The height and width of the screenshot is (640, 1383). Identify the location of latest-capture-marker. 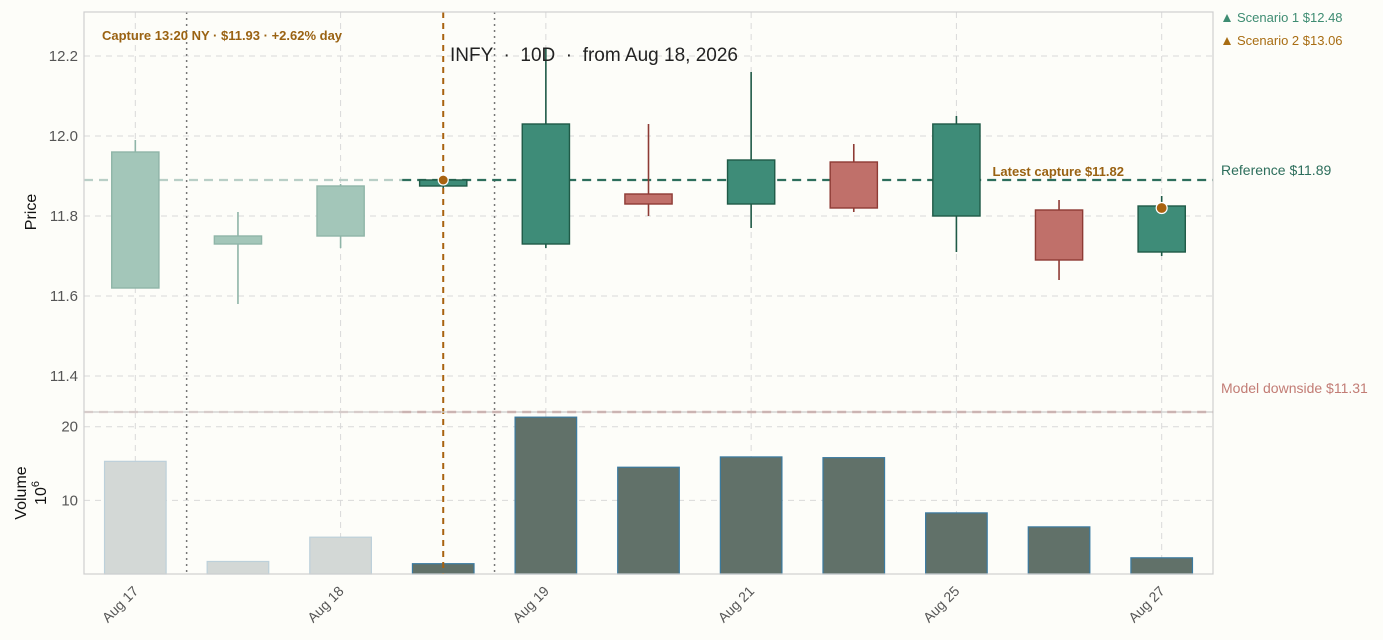
(1161, 208).